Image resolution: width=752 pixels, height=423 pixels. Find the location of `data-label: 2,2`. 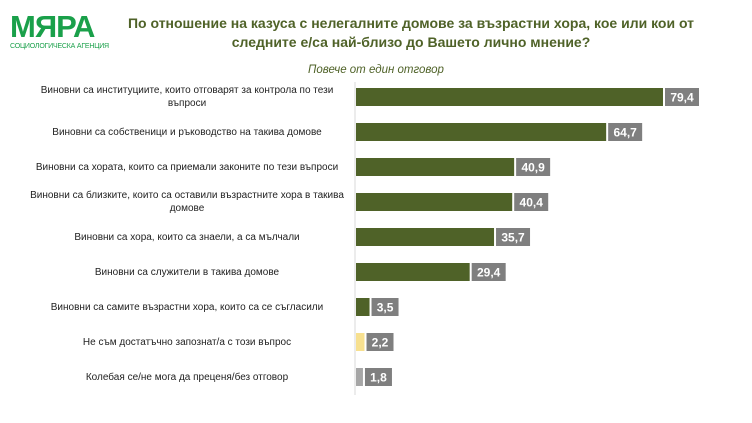

data-label: 2,2 is located at coordinates (380, 343).